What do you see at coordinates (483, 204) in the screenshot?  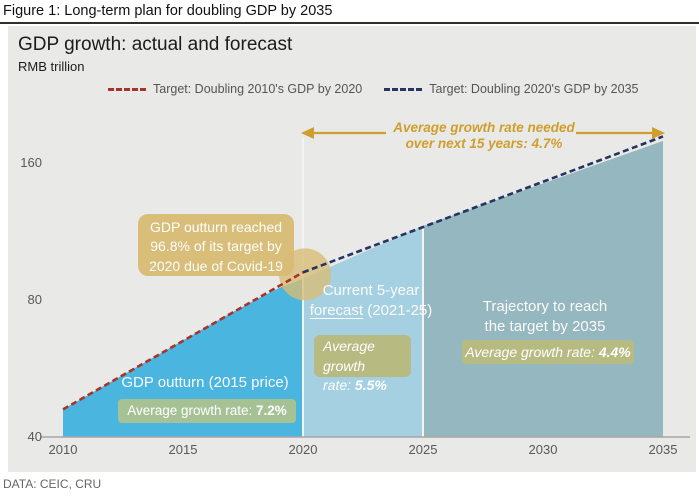 I see `target-line-target-doubling-2020-s-gdp-by-2035` at bounding box center [483, 204].